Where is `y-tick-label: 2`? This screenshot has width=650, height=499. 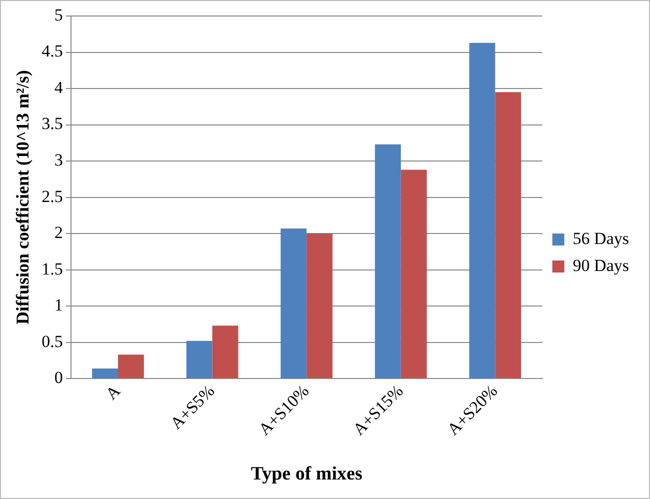
y-tick-label: 2 is located at coordinates (58, 232).